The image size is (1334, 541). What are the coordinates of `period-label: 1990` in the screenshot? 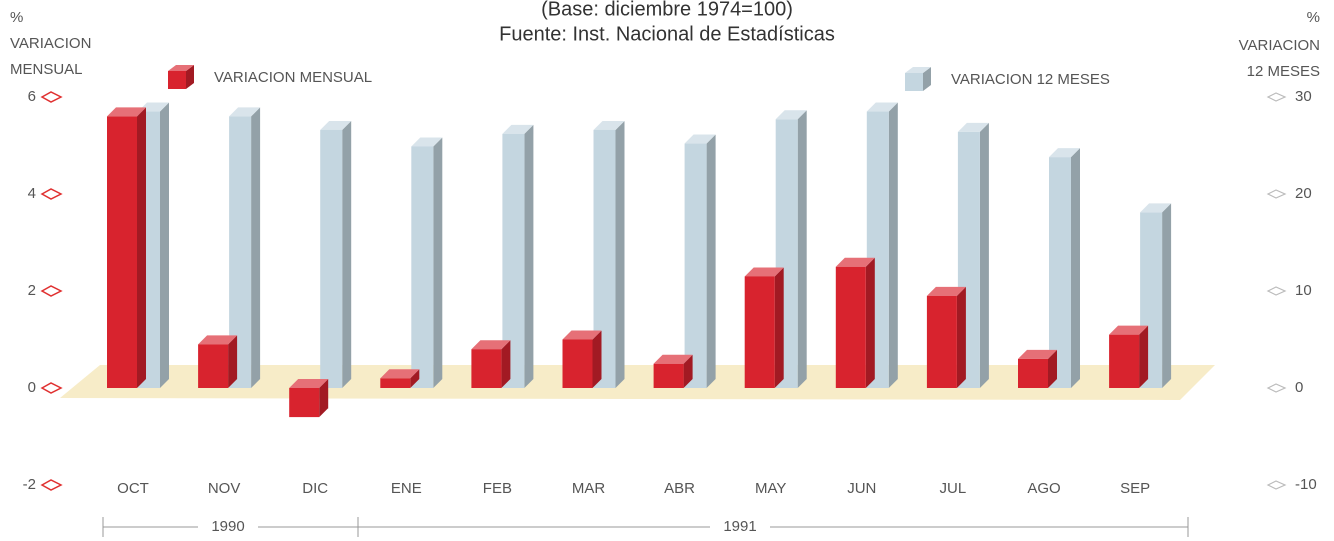 It's located at (227, 526).